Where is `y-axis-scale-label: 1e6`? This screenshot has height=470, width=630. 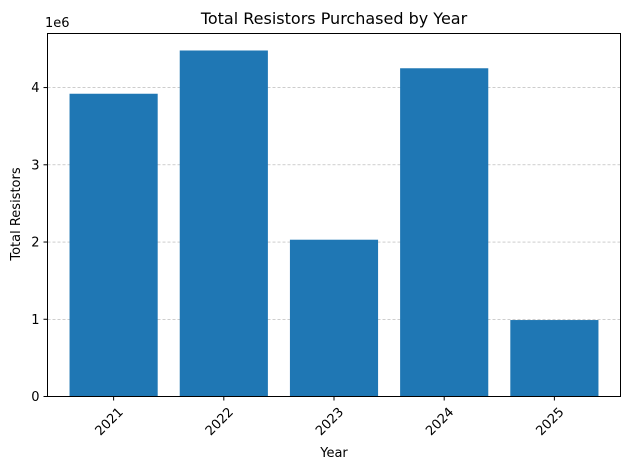
y-axis-scale-label: 1e6 is located at coordinates (57, 23).